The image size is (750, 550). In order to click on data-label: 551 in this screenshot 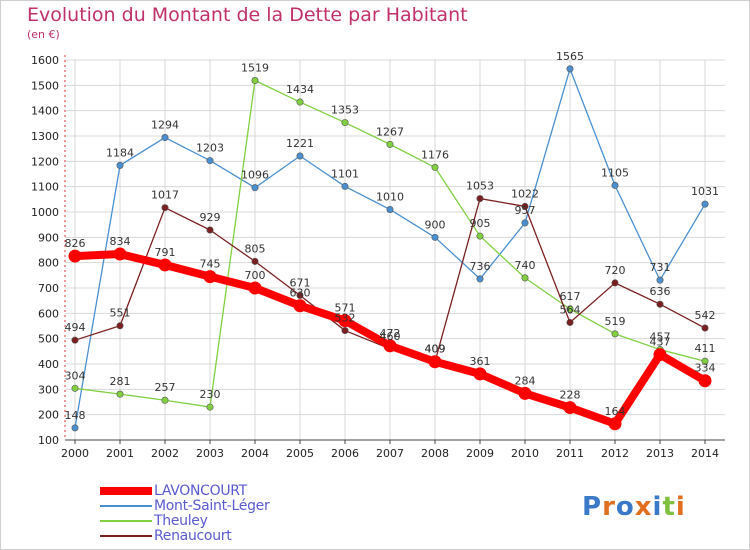, I will do `click(120, 313)`.